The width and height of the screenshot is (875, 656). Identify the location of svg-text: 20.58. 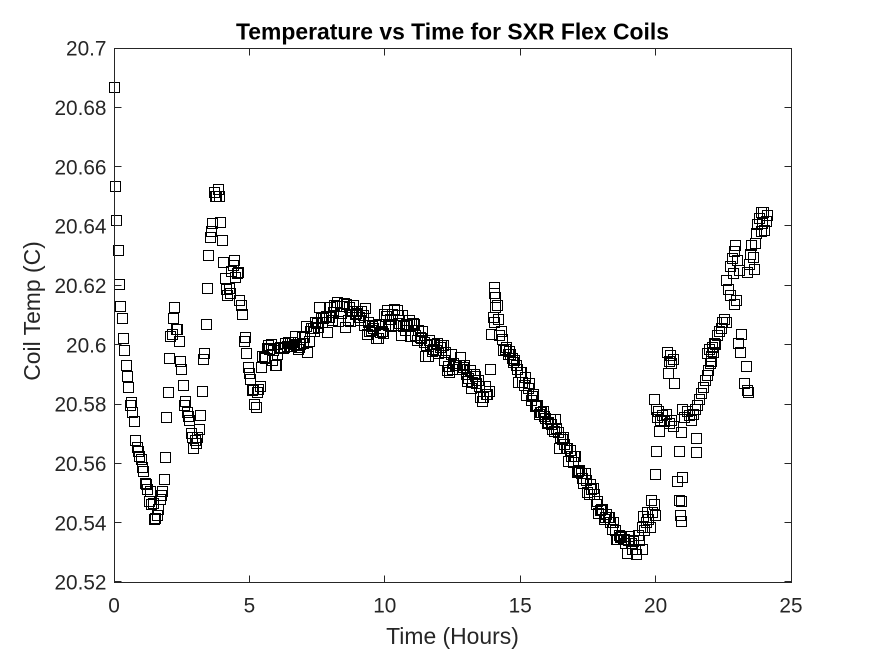
(80, 405).